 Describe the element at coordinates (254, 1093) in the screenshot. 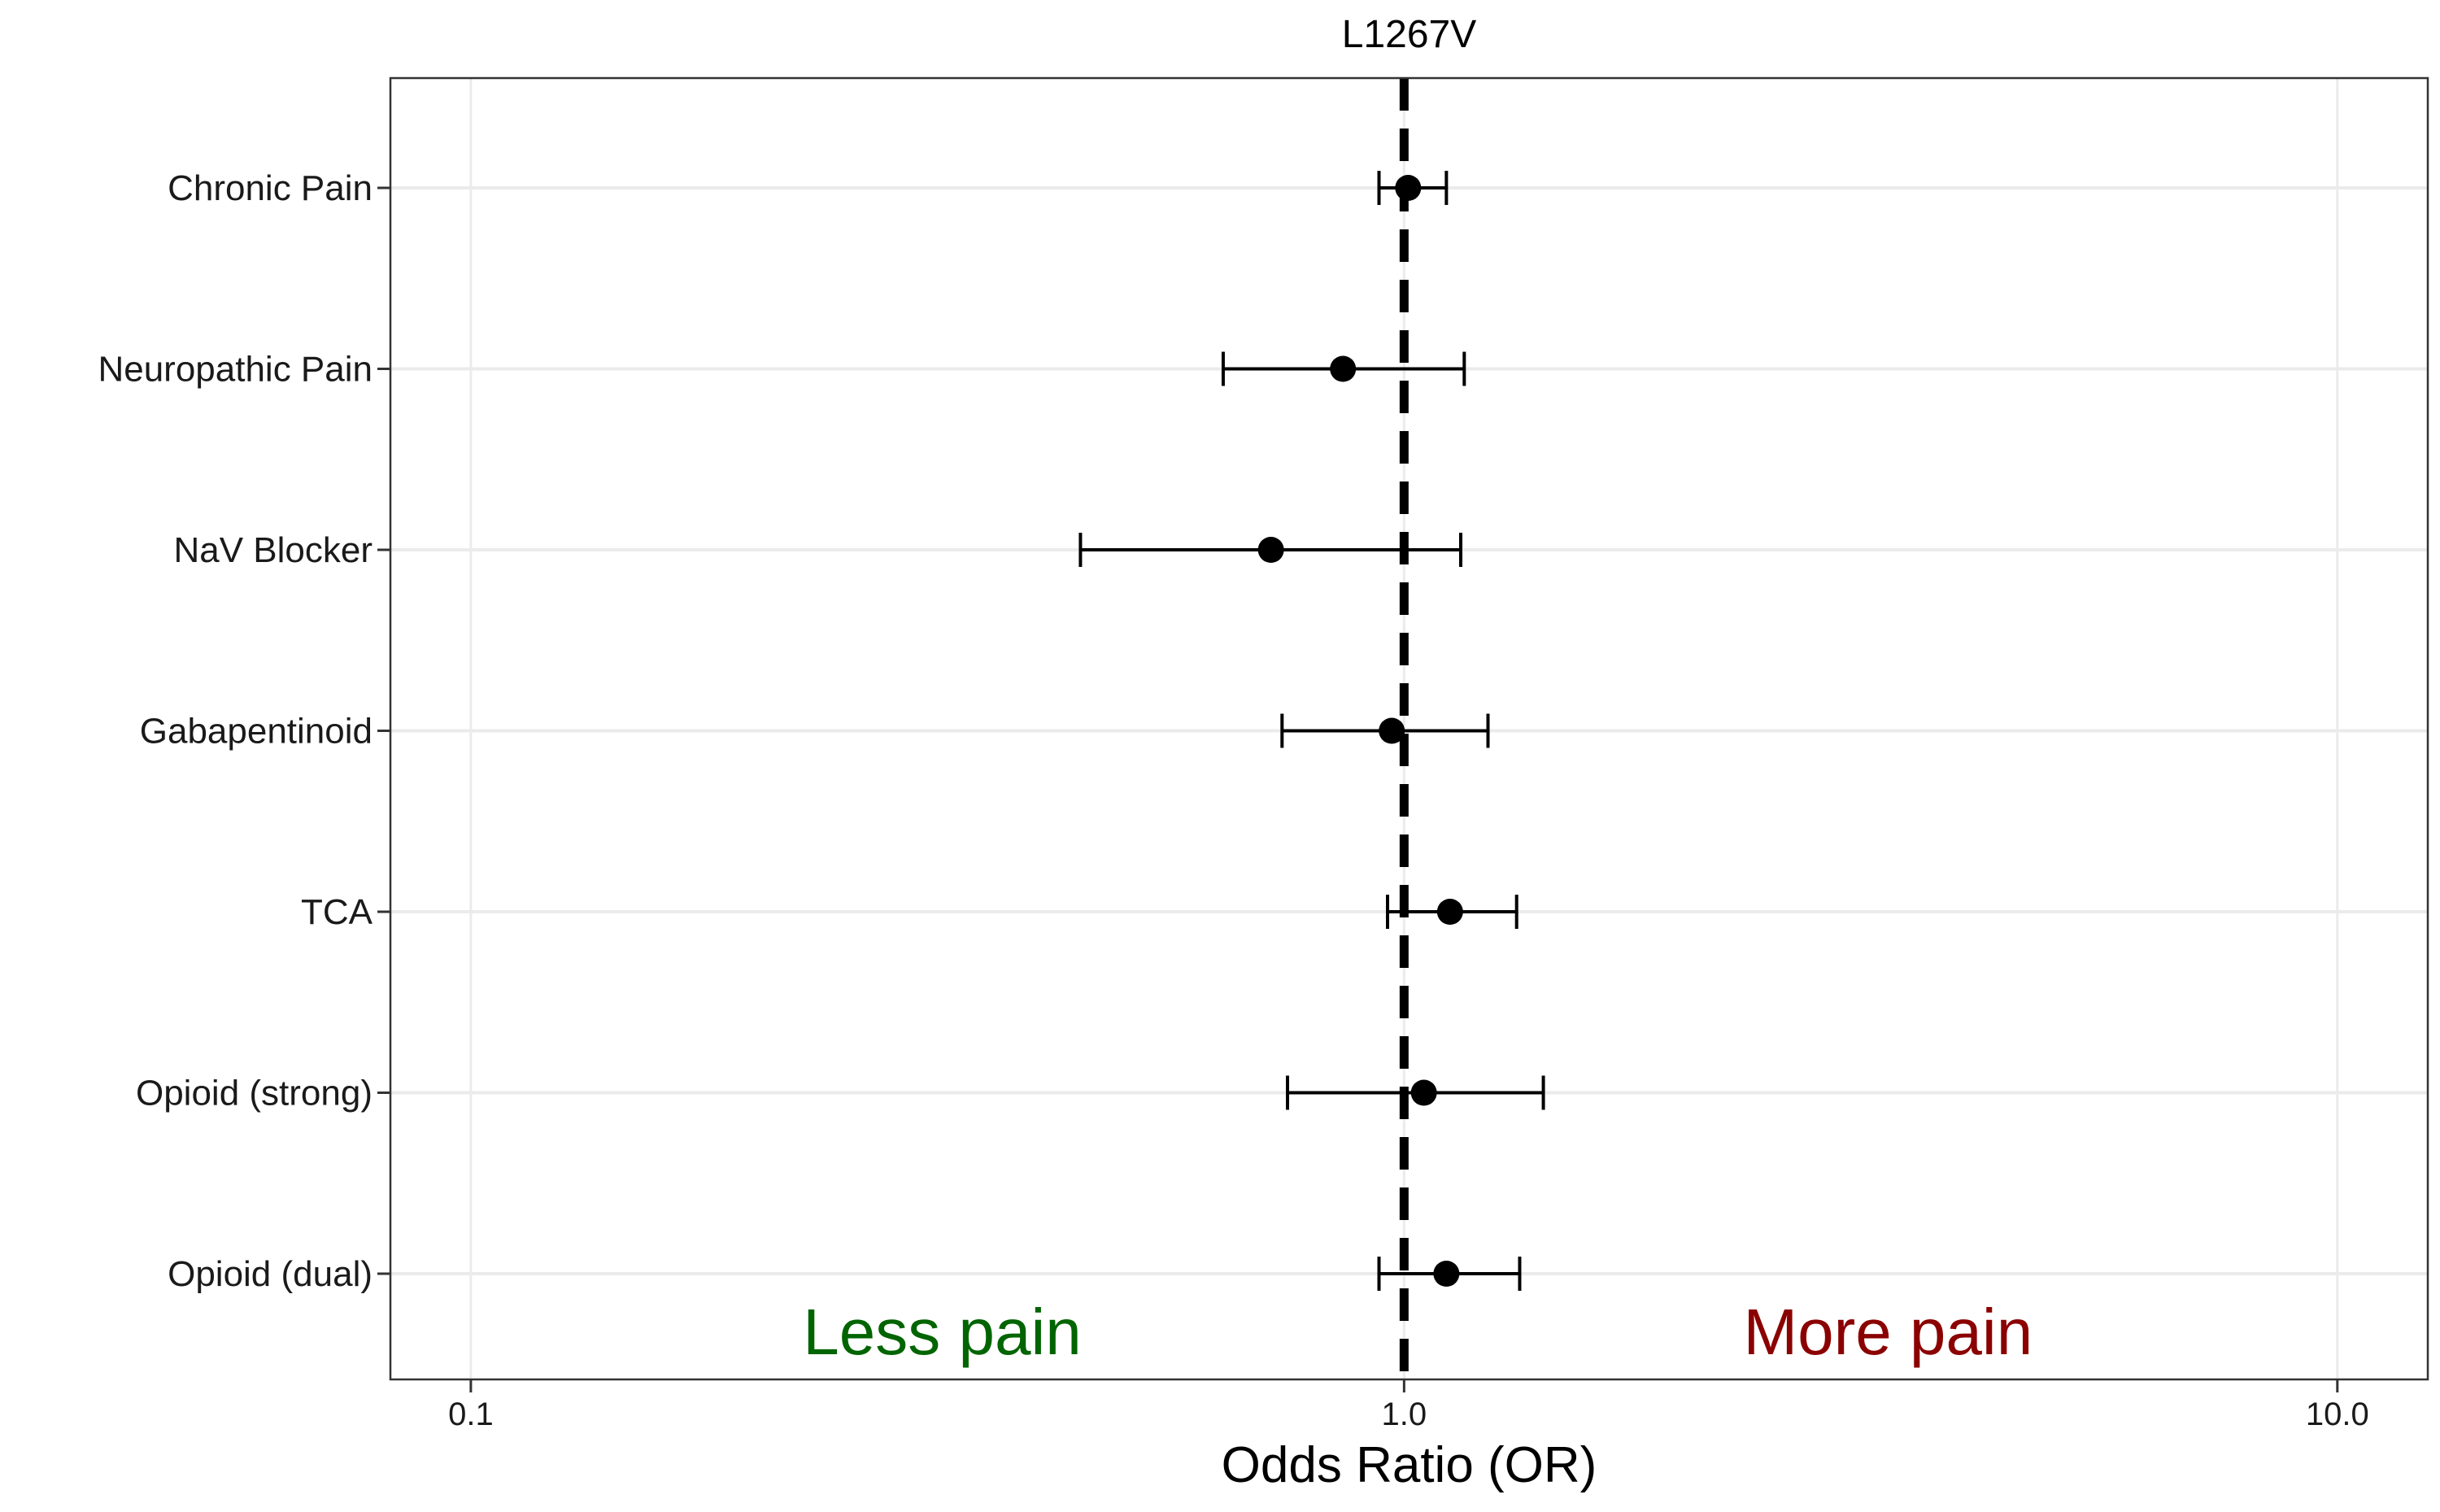

I see `y-tick-label: Opioid (strong)` at that location.